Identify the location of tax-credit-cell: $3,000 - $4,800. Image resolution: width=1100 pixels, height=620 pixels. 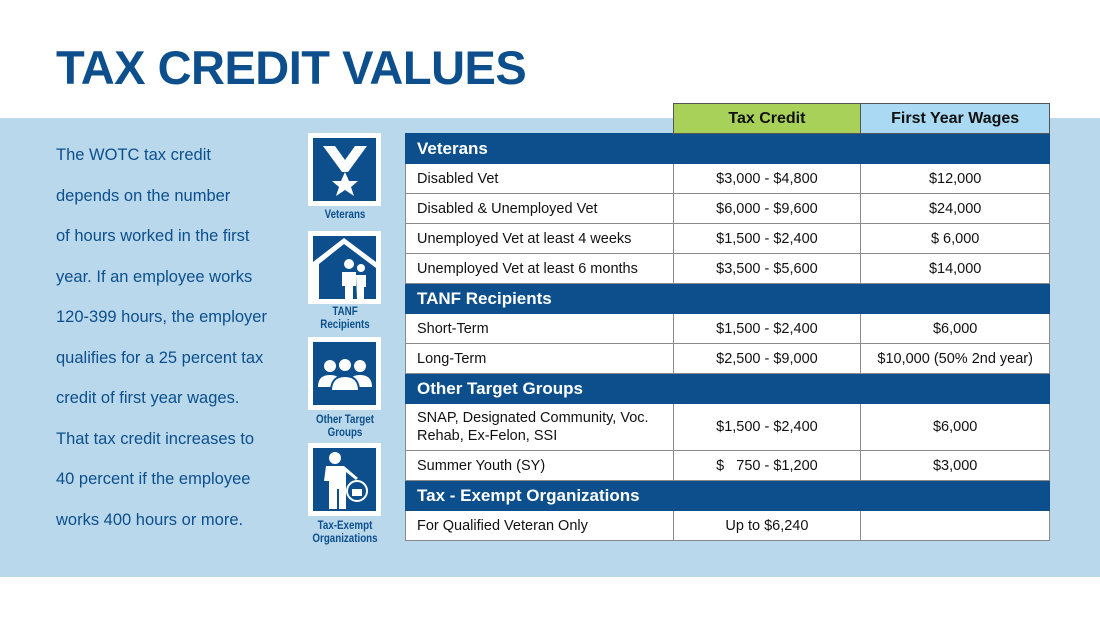
(767, 178).